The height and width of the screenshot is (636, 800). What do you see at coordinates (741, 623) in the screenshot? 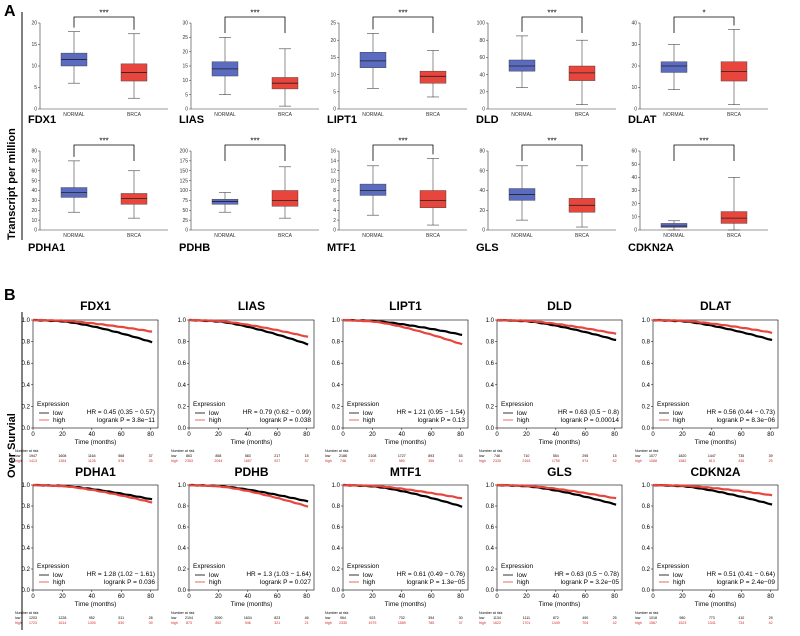
I see `risk-value-high: 734` at bounding box center [741, 623].